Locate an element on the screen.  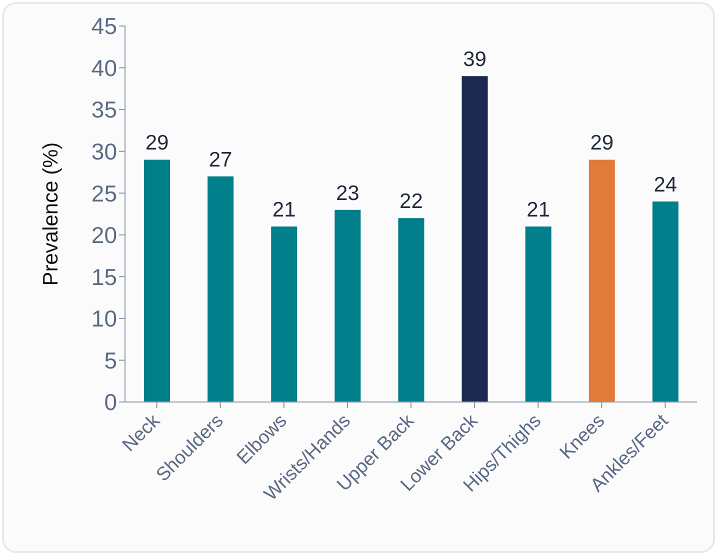
y-tick-label: 45 is located at coordinates (104, 26).